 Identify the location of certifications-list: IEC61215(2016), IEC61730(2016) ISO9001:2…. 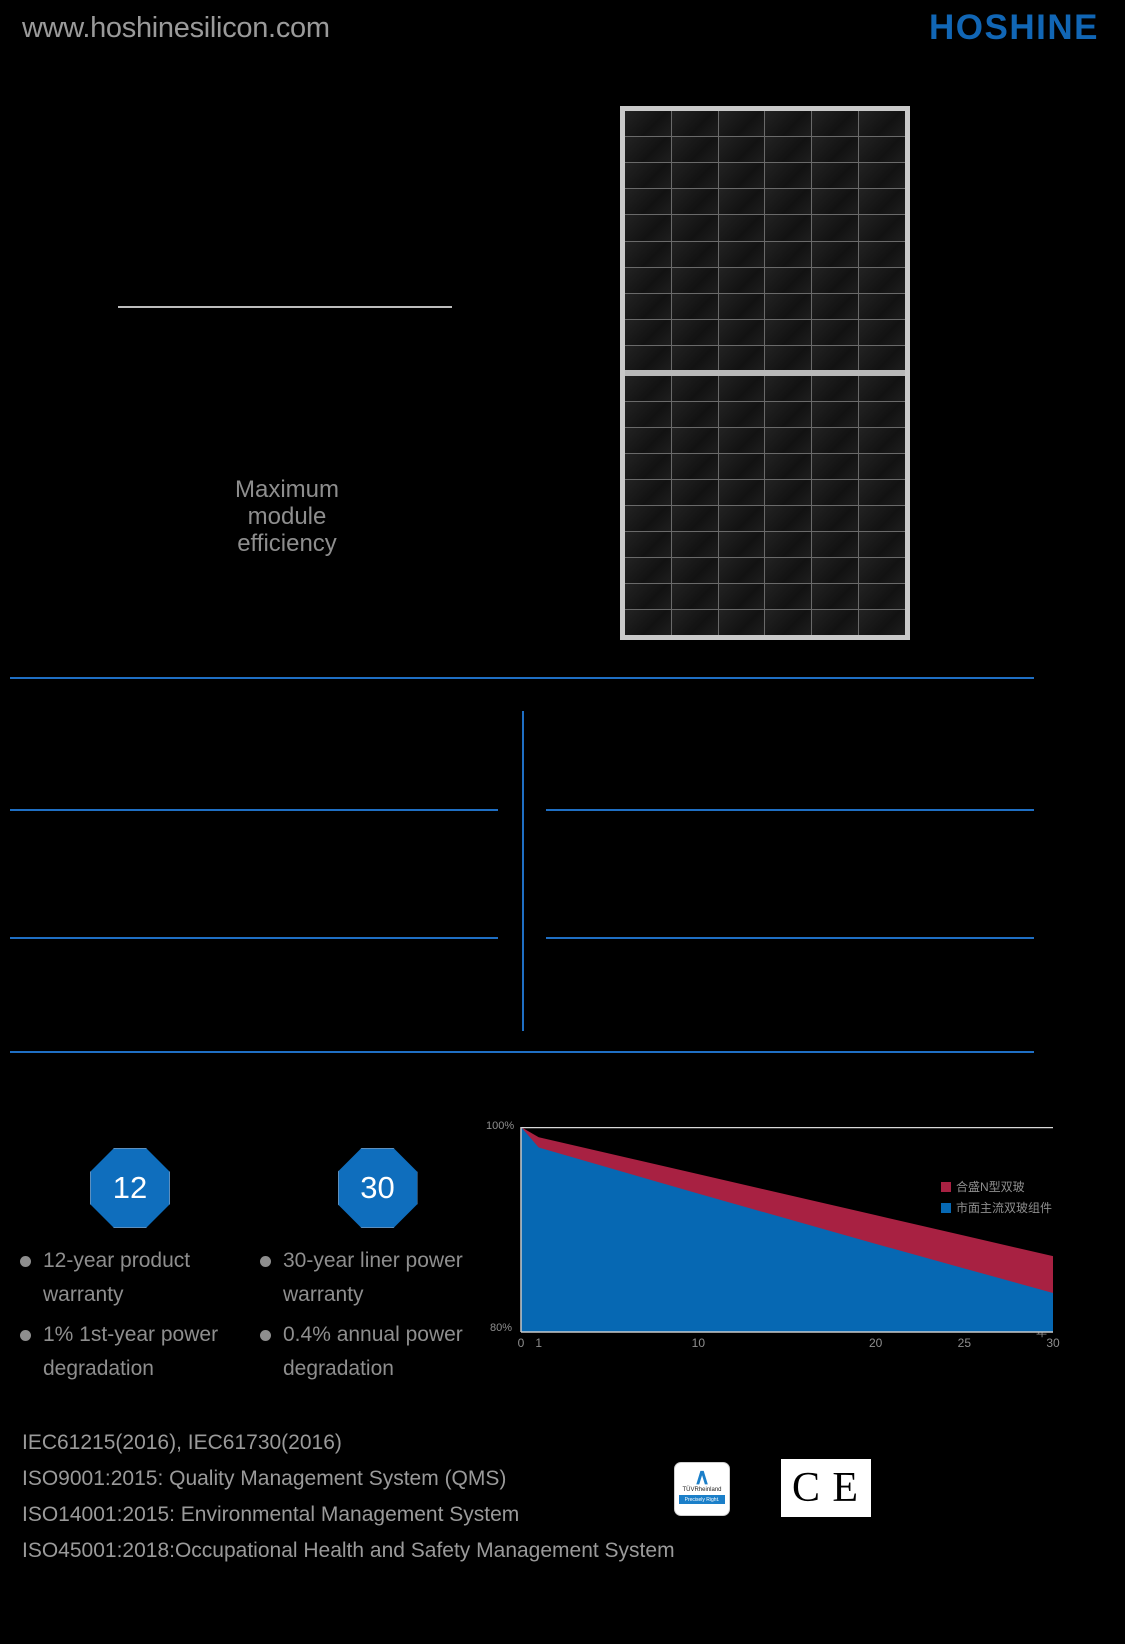
(362, 1497).